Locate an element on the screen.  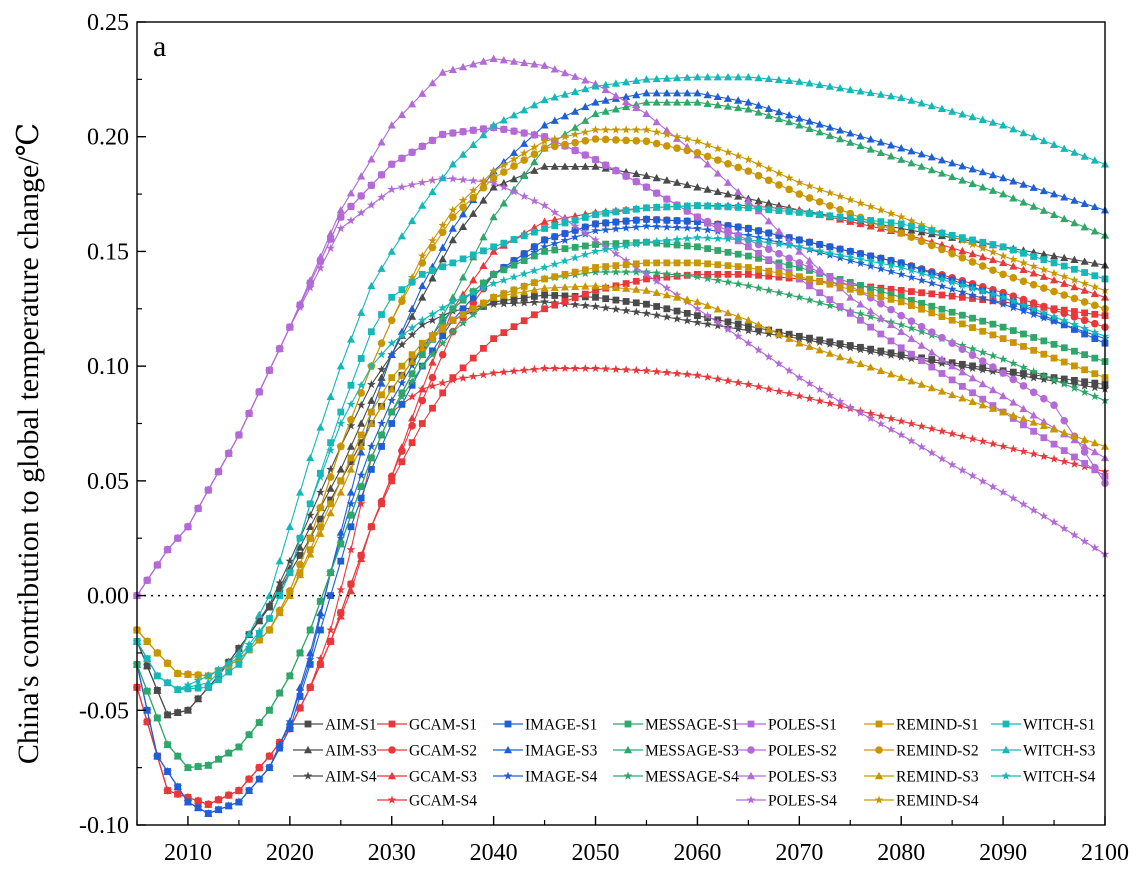
legend-label: GCAM-S4 is located at coordinates (443, 801).